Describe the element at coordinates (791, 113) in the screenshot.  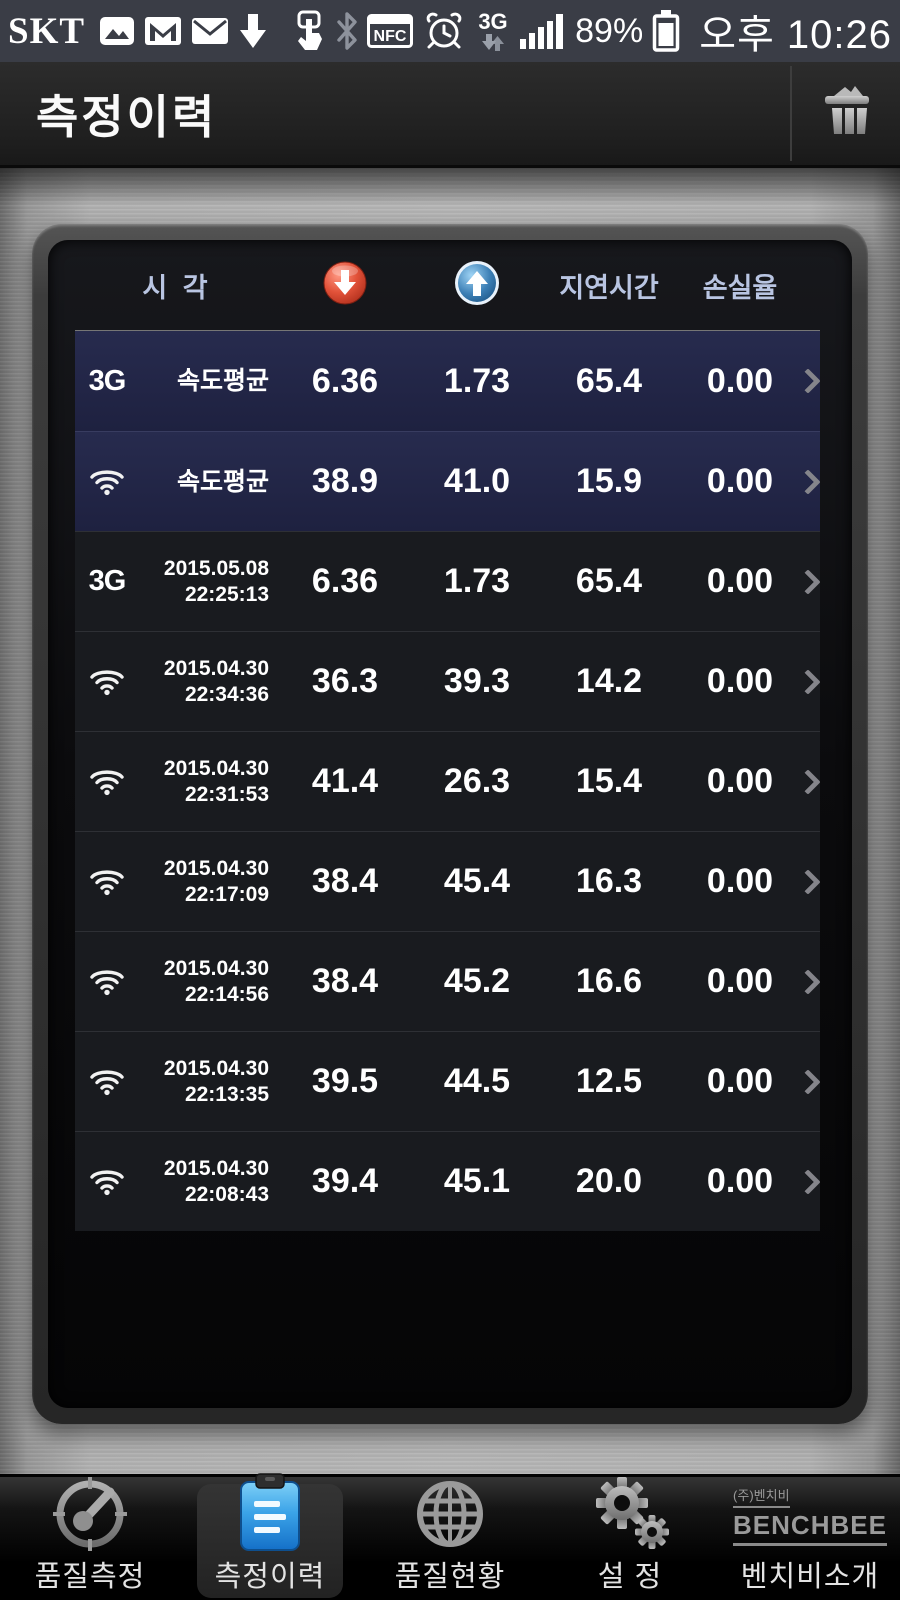
I see `title-bar-divider` at that location.